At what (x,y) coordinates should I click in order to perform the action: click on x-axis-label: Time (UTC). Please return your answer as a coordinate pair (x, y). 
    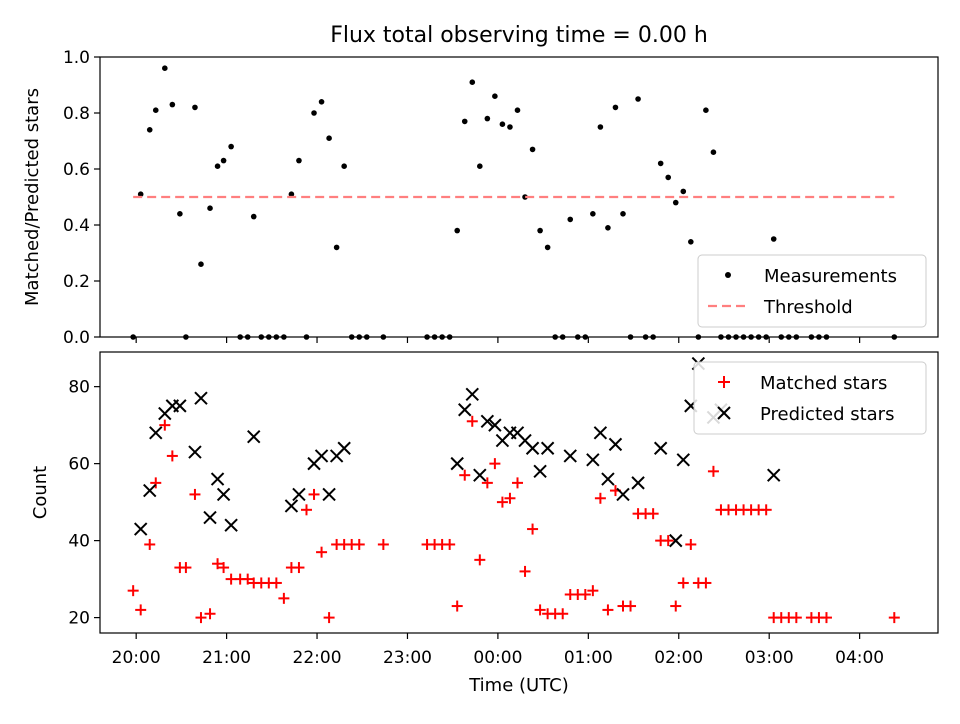
    Looking at the image, I should click on (518, 685).